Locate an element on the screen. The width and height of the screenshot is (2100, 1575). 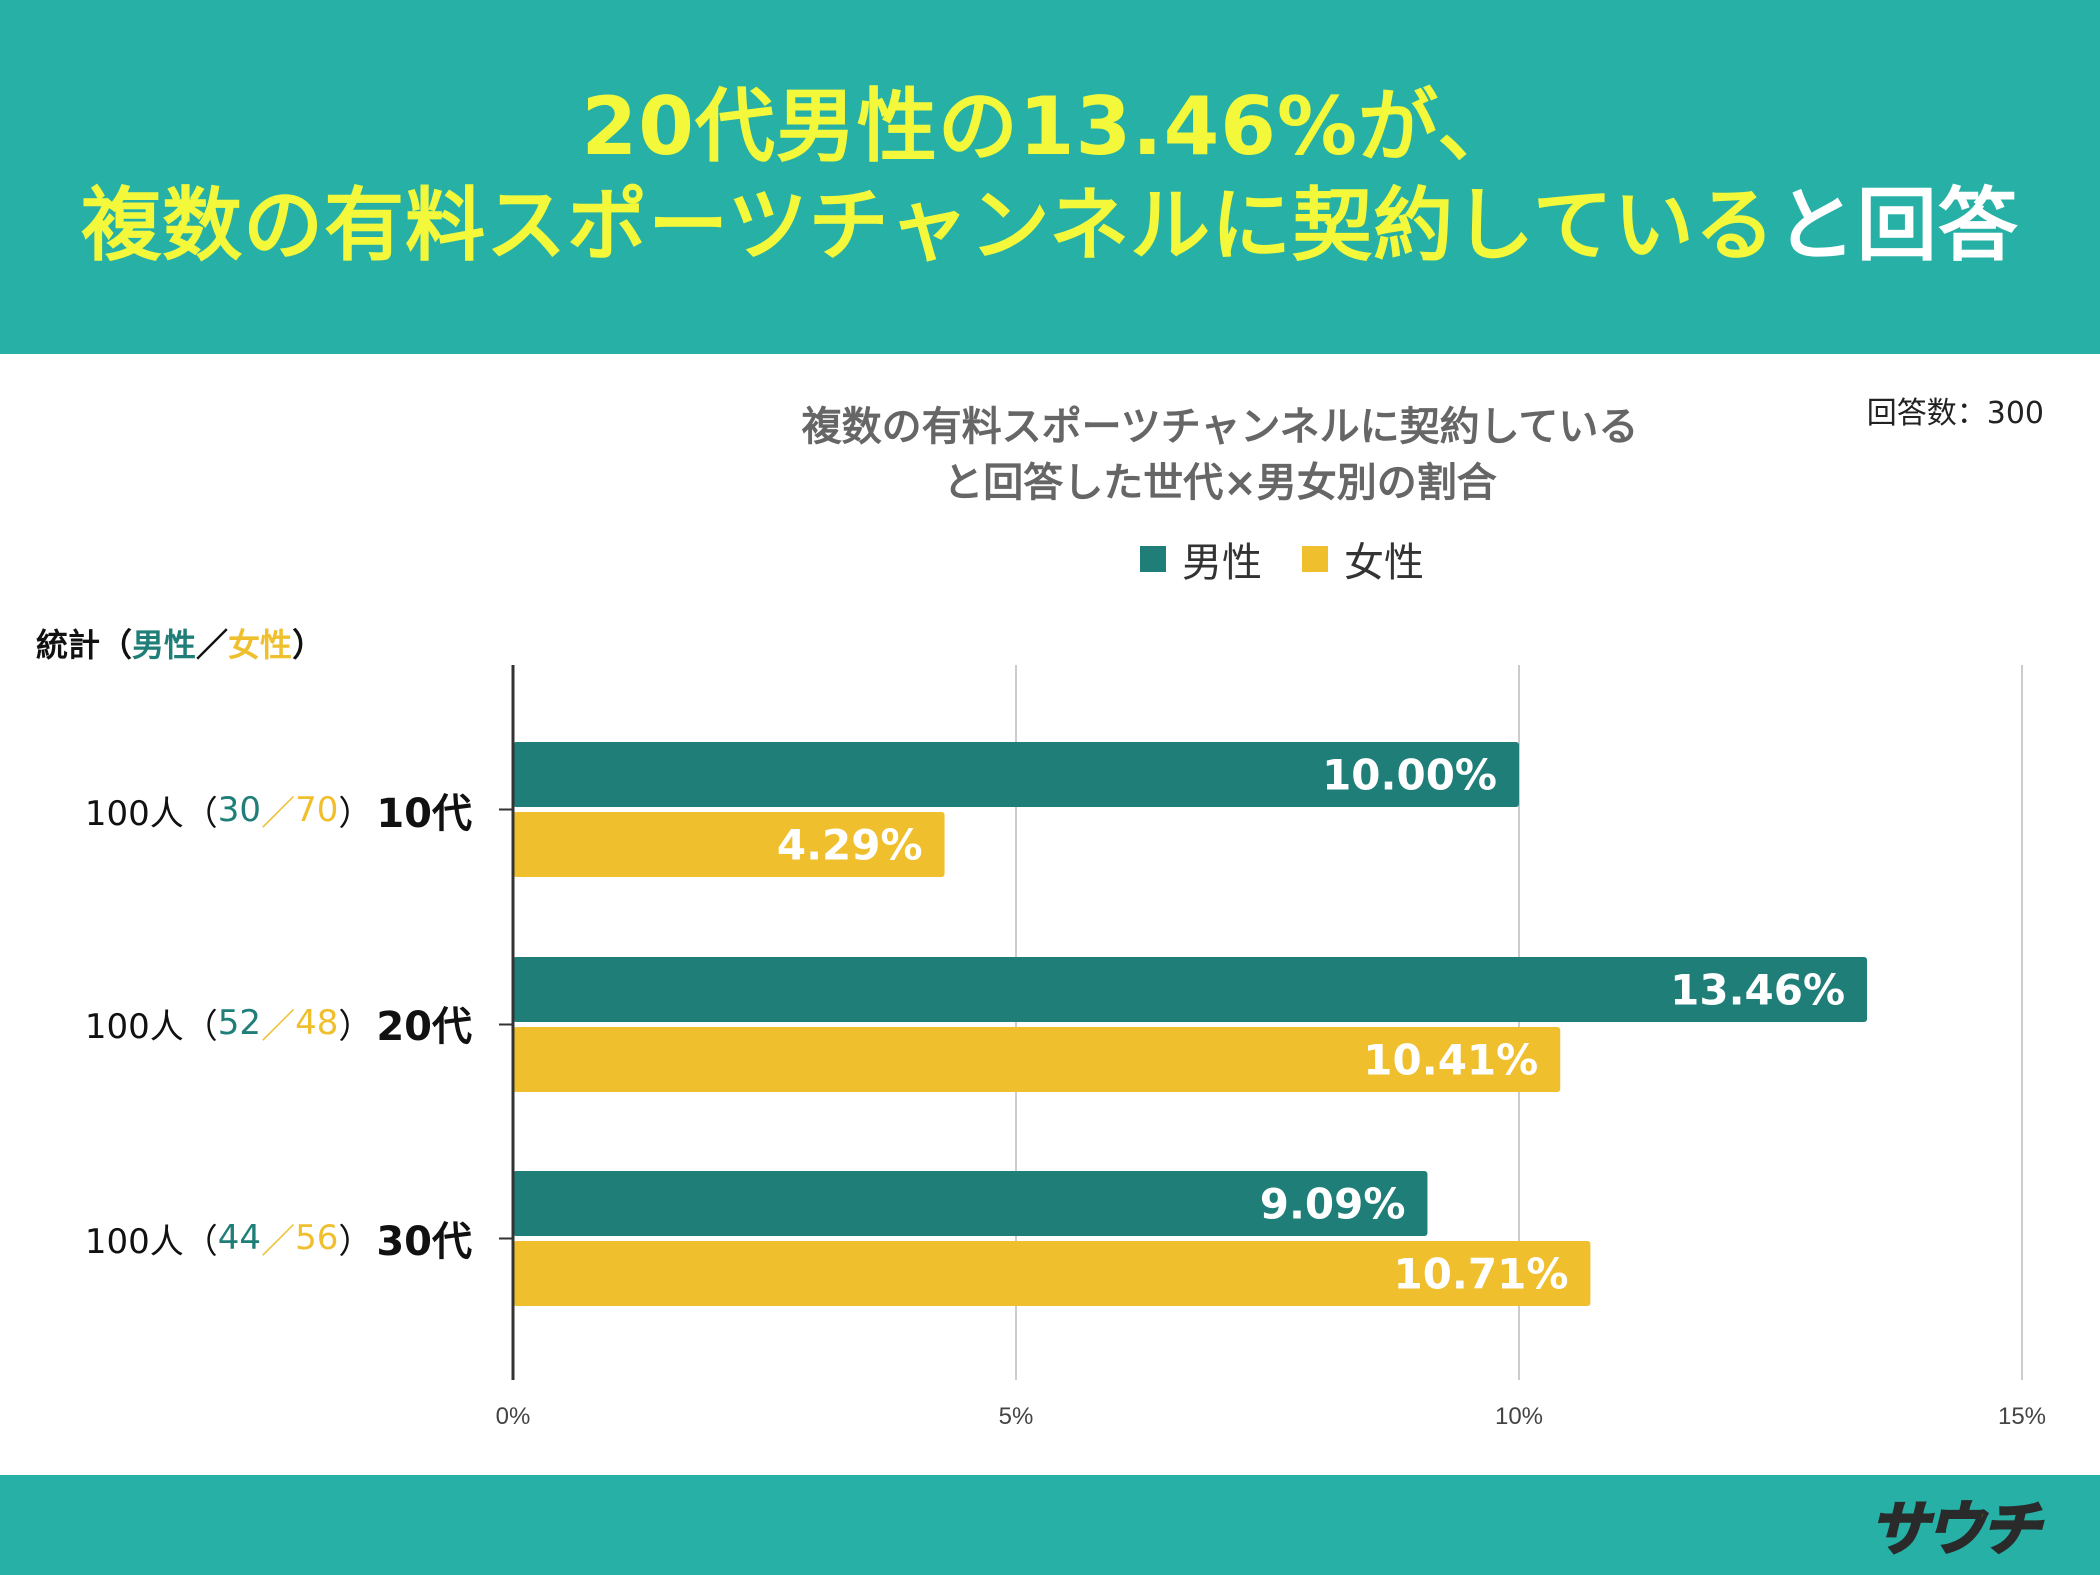
row-male-count: 44 is located at coordinates (239, 1238).